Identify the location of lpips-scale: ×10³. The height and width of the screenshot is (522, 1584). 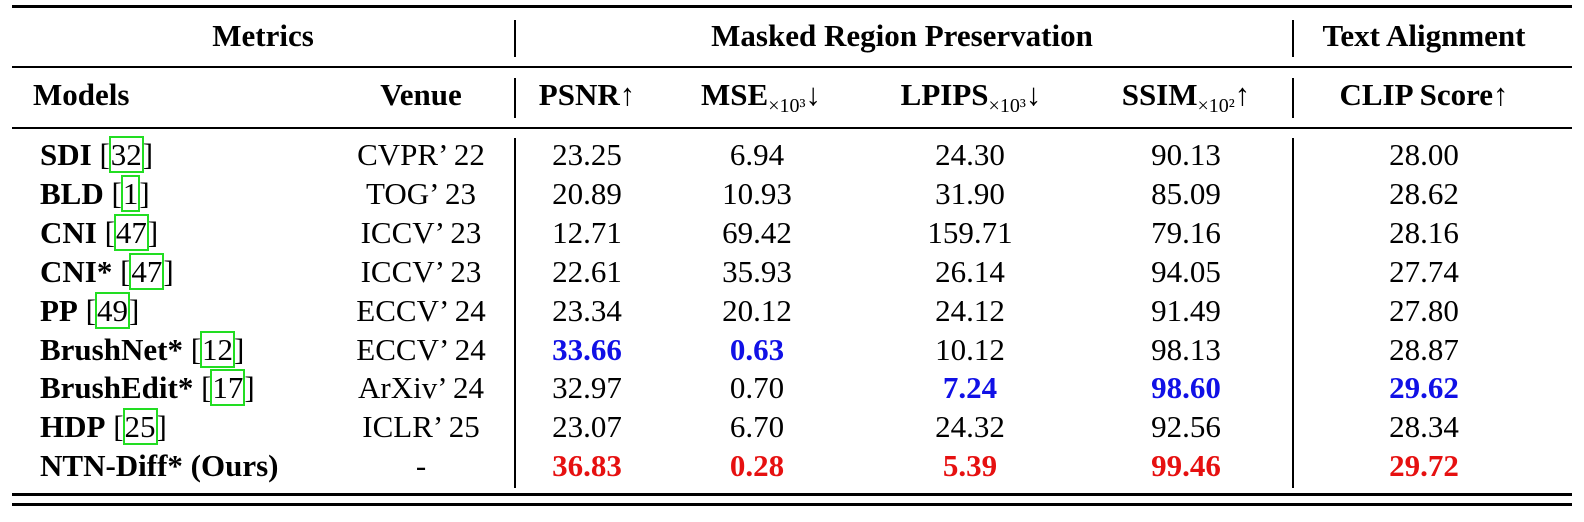
(1007, 106).